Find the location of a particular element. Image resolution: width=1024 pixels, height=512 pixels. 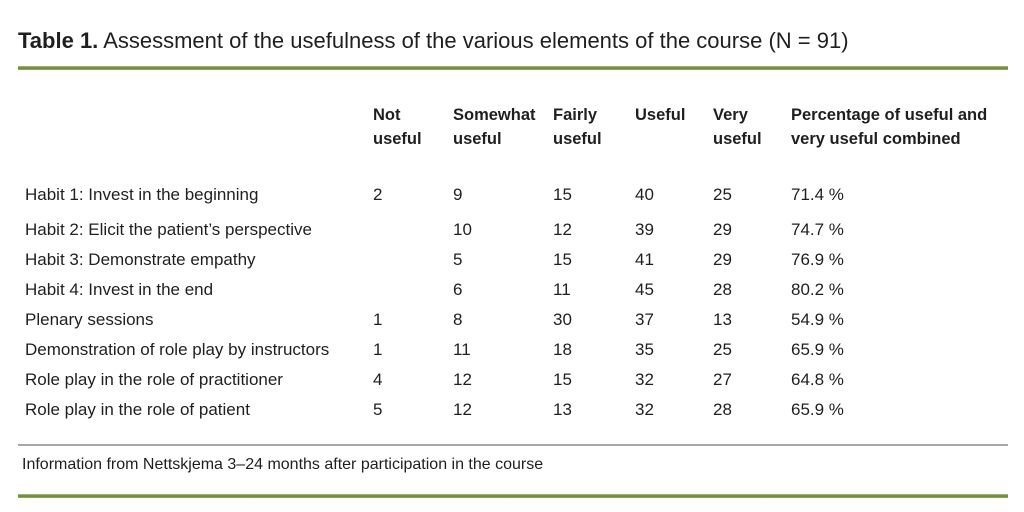

cell-fairly-useful: 18 is located at coordinates (562, 349).